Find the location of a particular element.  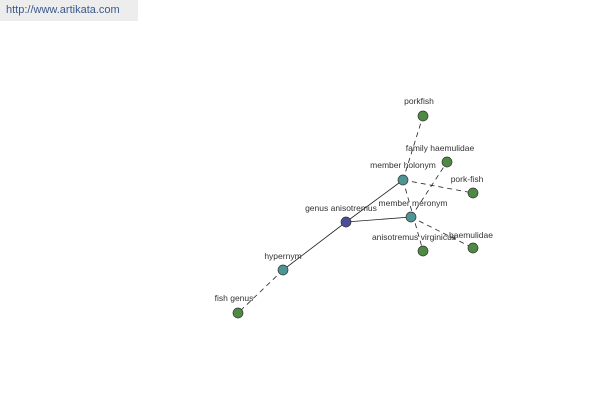

node-label: member holonym is located at coordinates (403, 165).